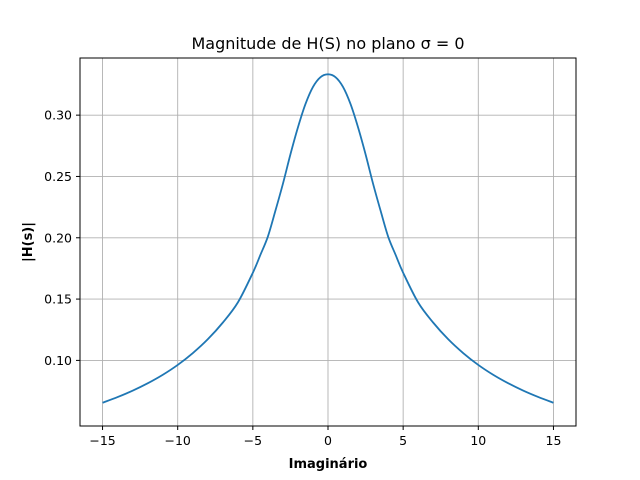 The width and height of the screenshot is (640, 480). Describe the element at coordinates (554, 440) in the screenshot. I see `x-tick-label: 15` at that location.